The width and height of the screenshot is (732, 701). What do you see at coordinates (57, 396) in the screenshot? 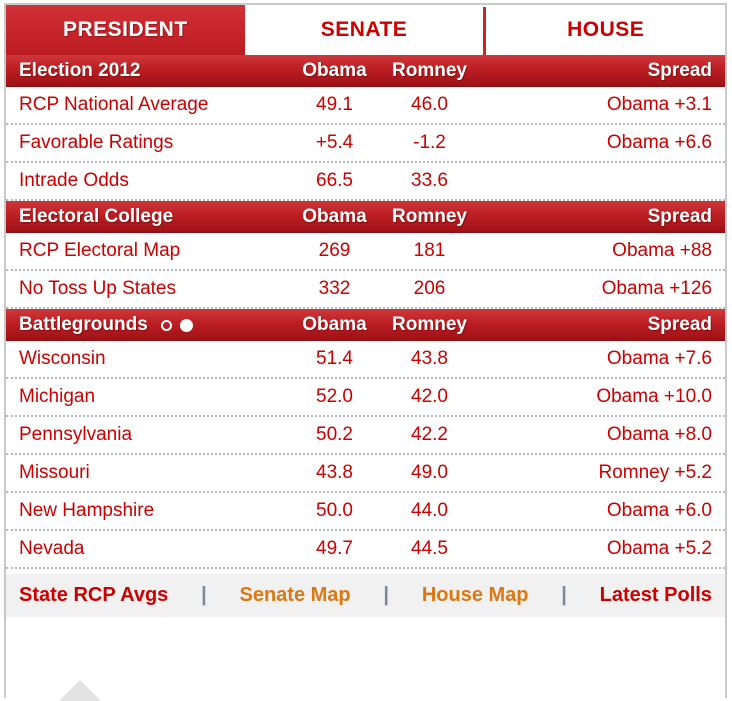
I see `row-label: Michigan` at bounding box center [57, 396].